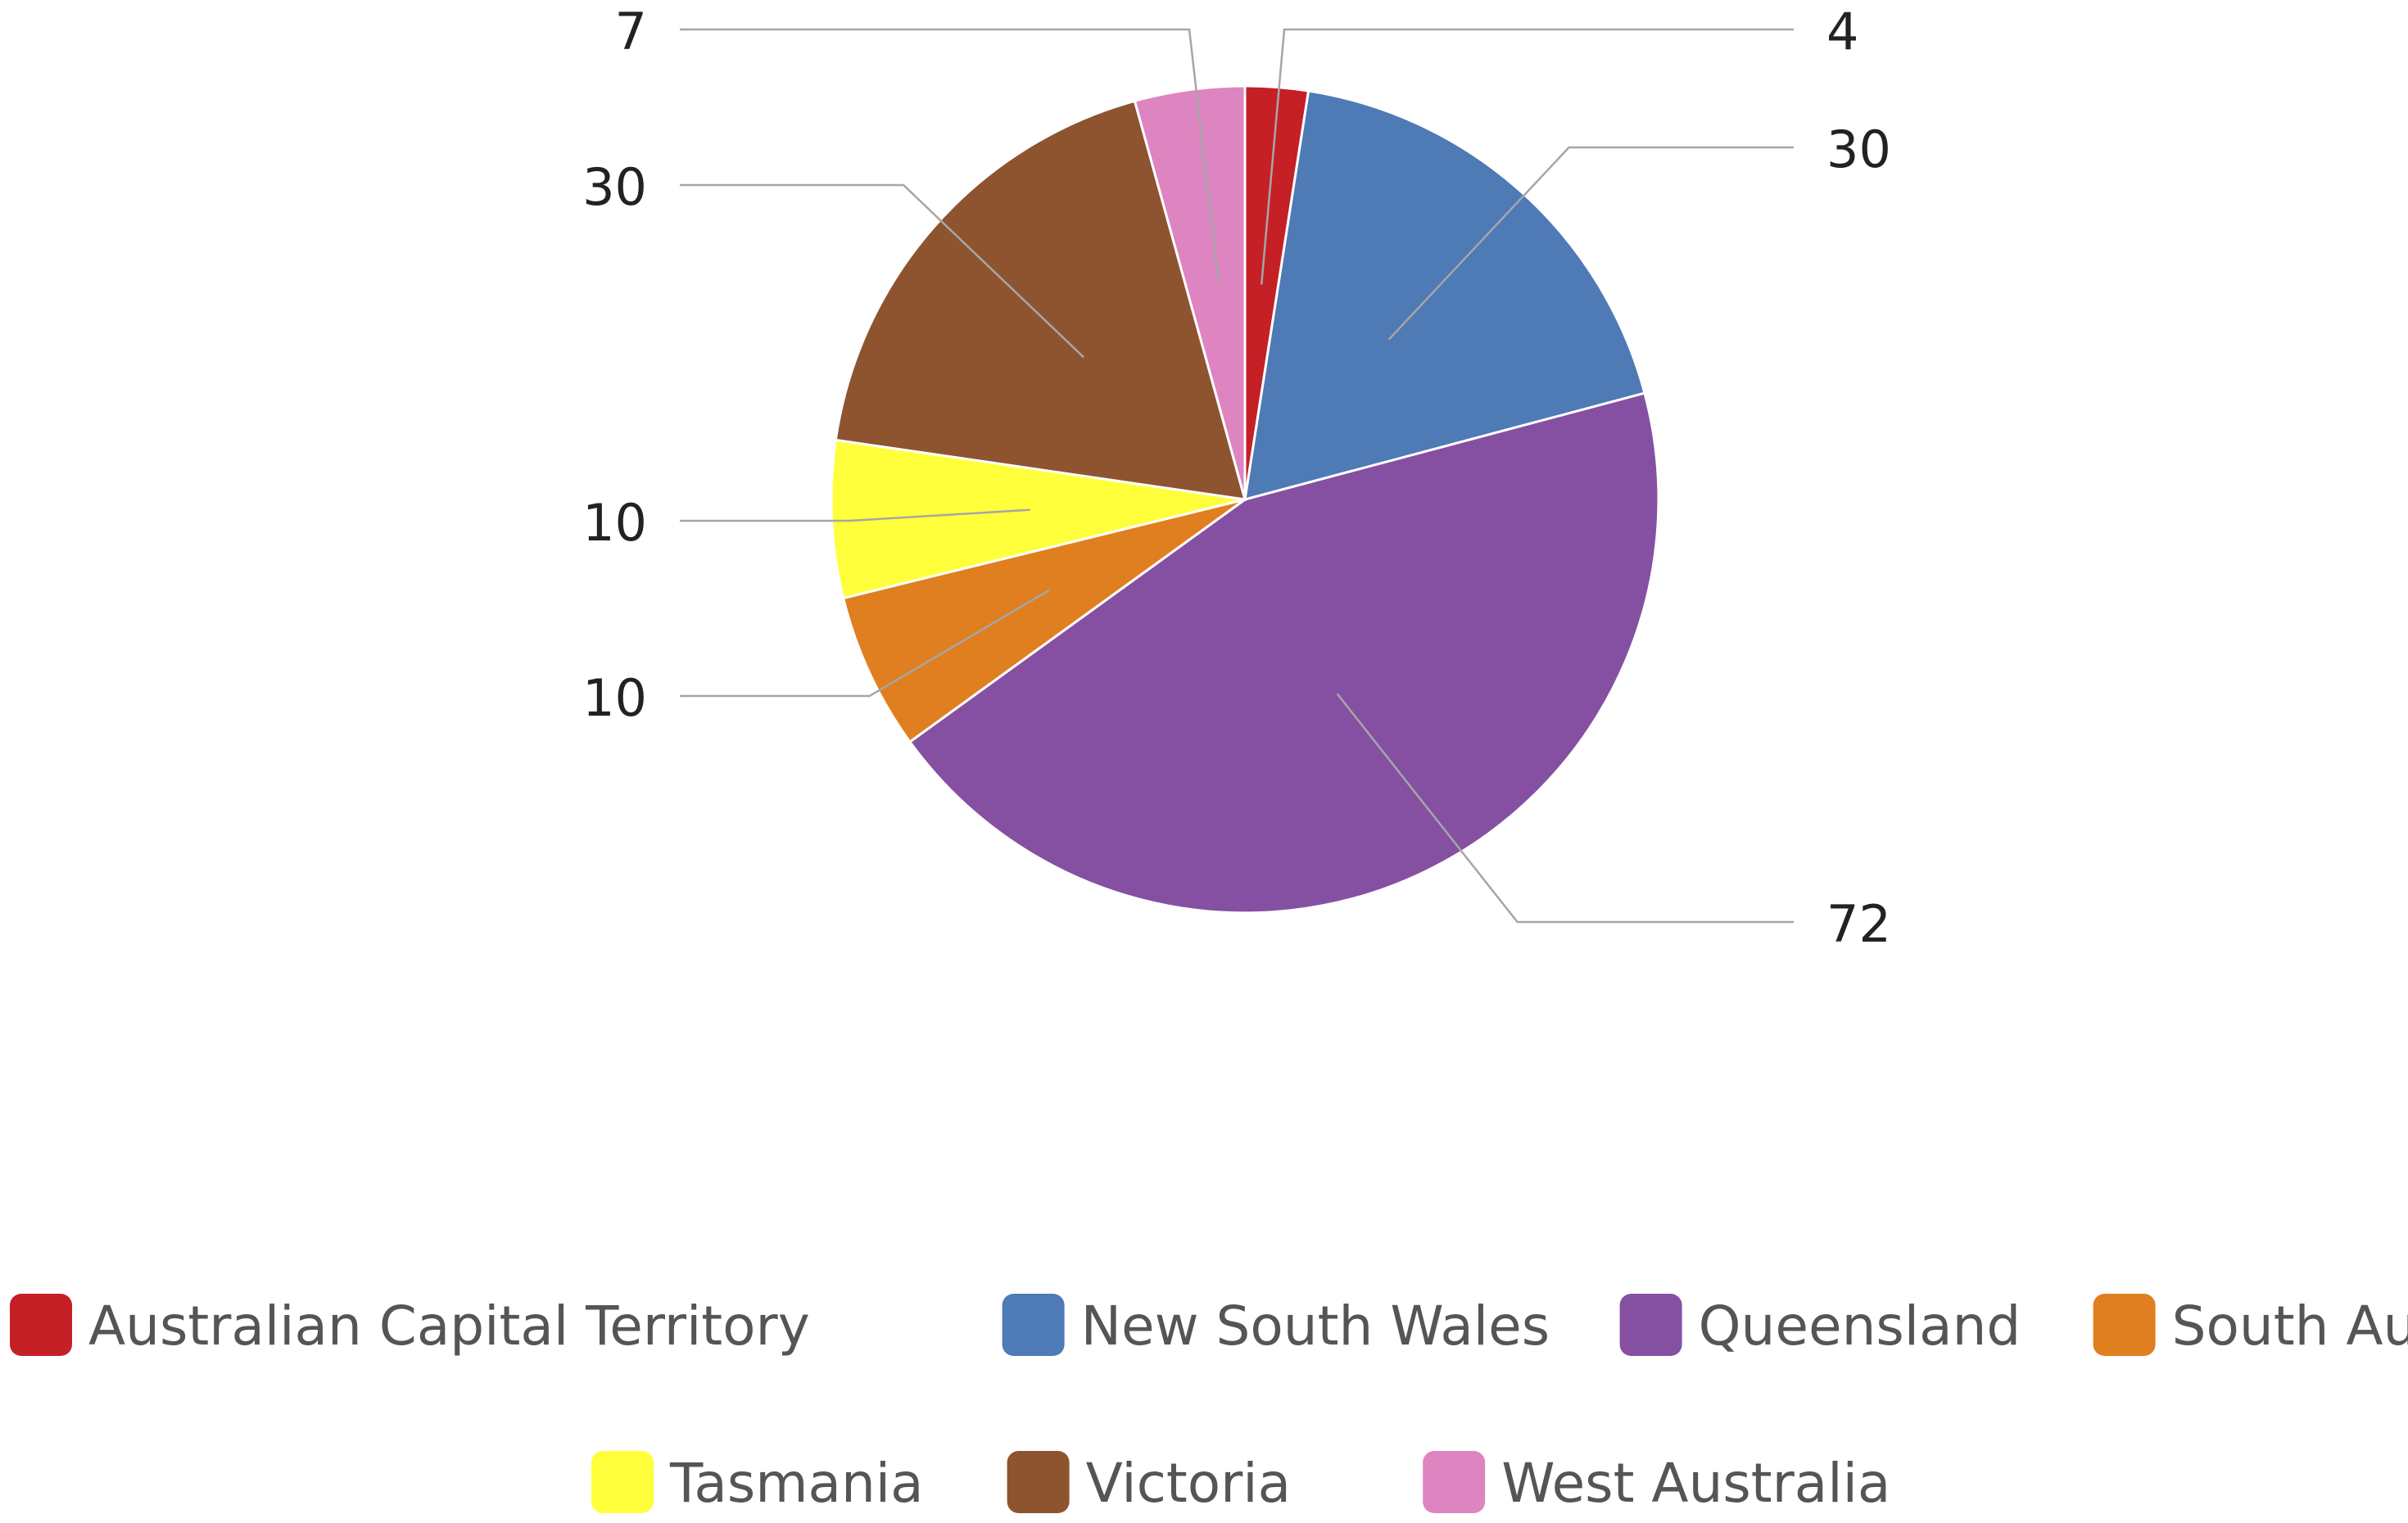  I want to click on slice-new-south-wales, so click(1444, 295).